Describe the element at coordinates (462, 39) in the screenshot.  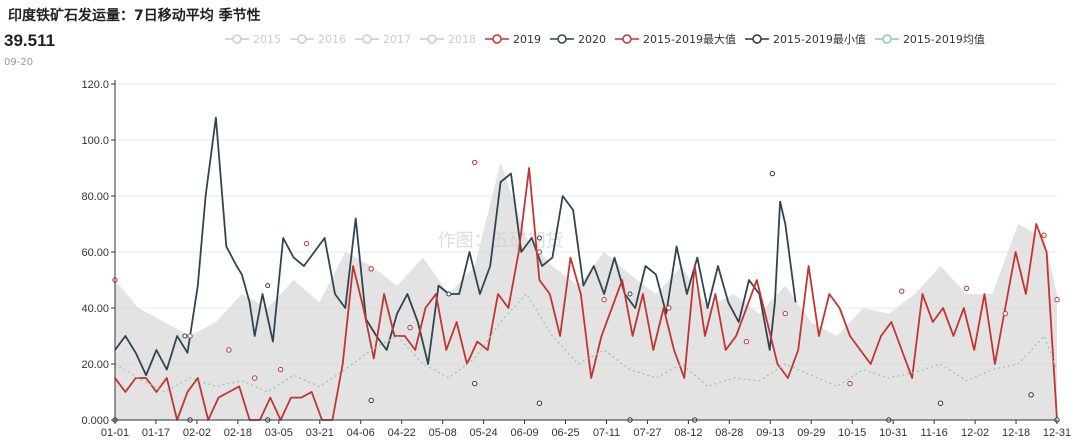
I see `legend-label: 2018` at that location.